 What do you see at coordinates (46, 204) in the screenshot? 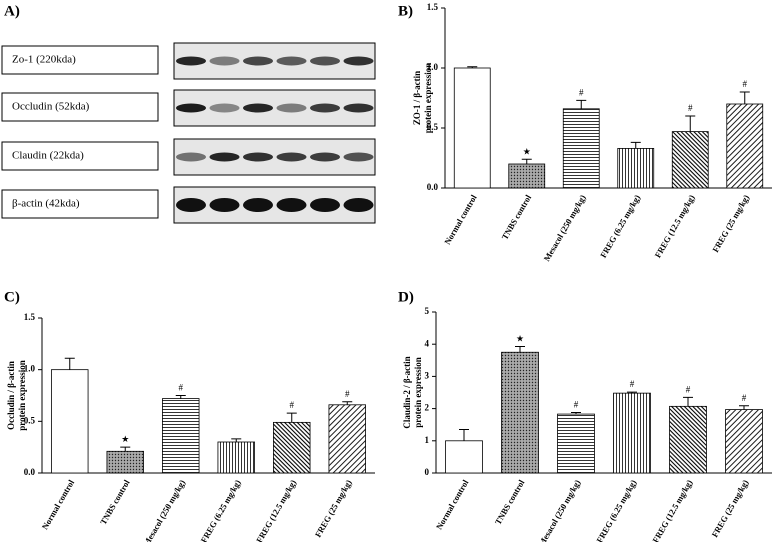
I see `protein-label: β-actin (42kda)` at bounding box center [46, 204].